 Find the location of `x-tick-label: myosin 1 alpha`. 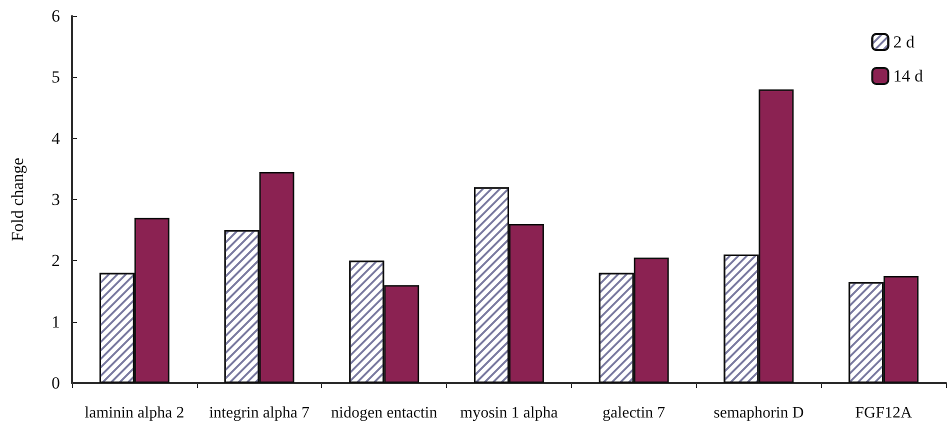

x-tick-label: myosin 1 alpha is located at coordinates (509, 413).